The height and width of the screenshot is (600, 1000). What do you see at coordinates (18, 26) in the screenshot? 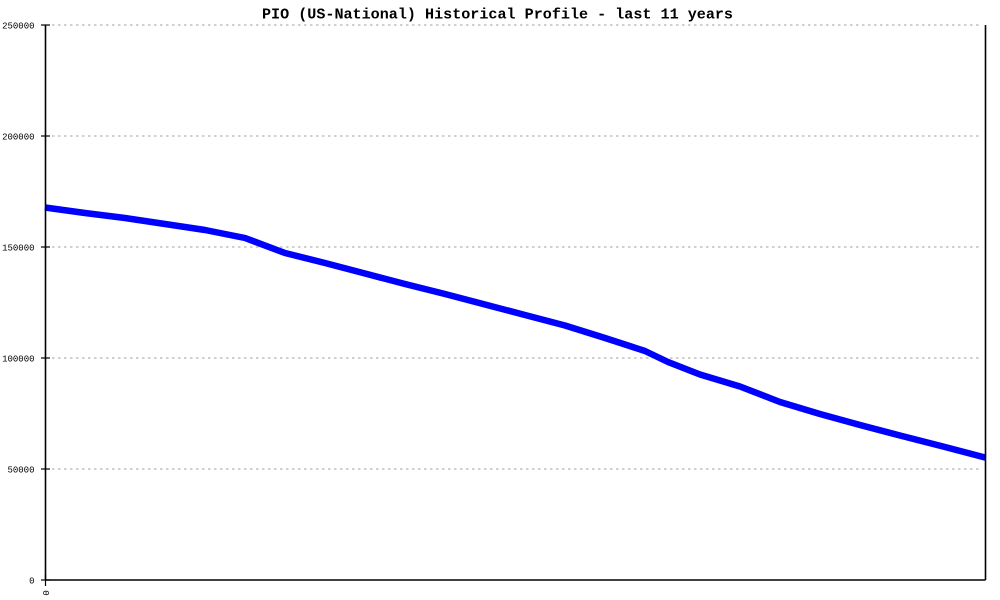
I see `svg-text: 250000` at bounding box center [18, 26].